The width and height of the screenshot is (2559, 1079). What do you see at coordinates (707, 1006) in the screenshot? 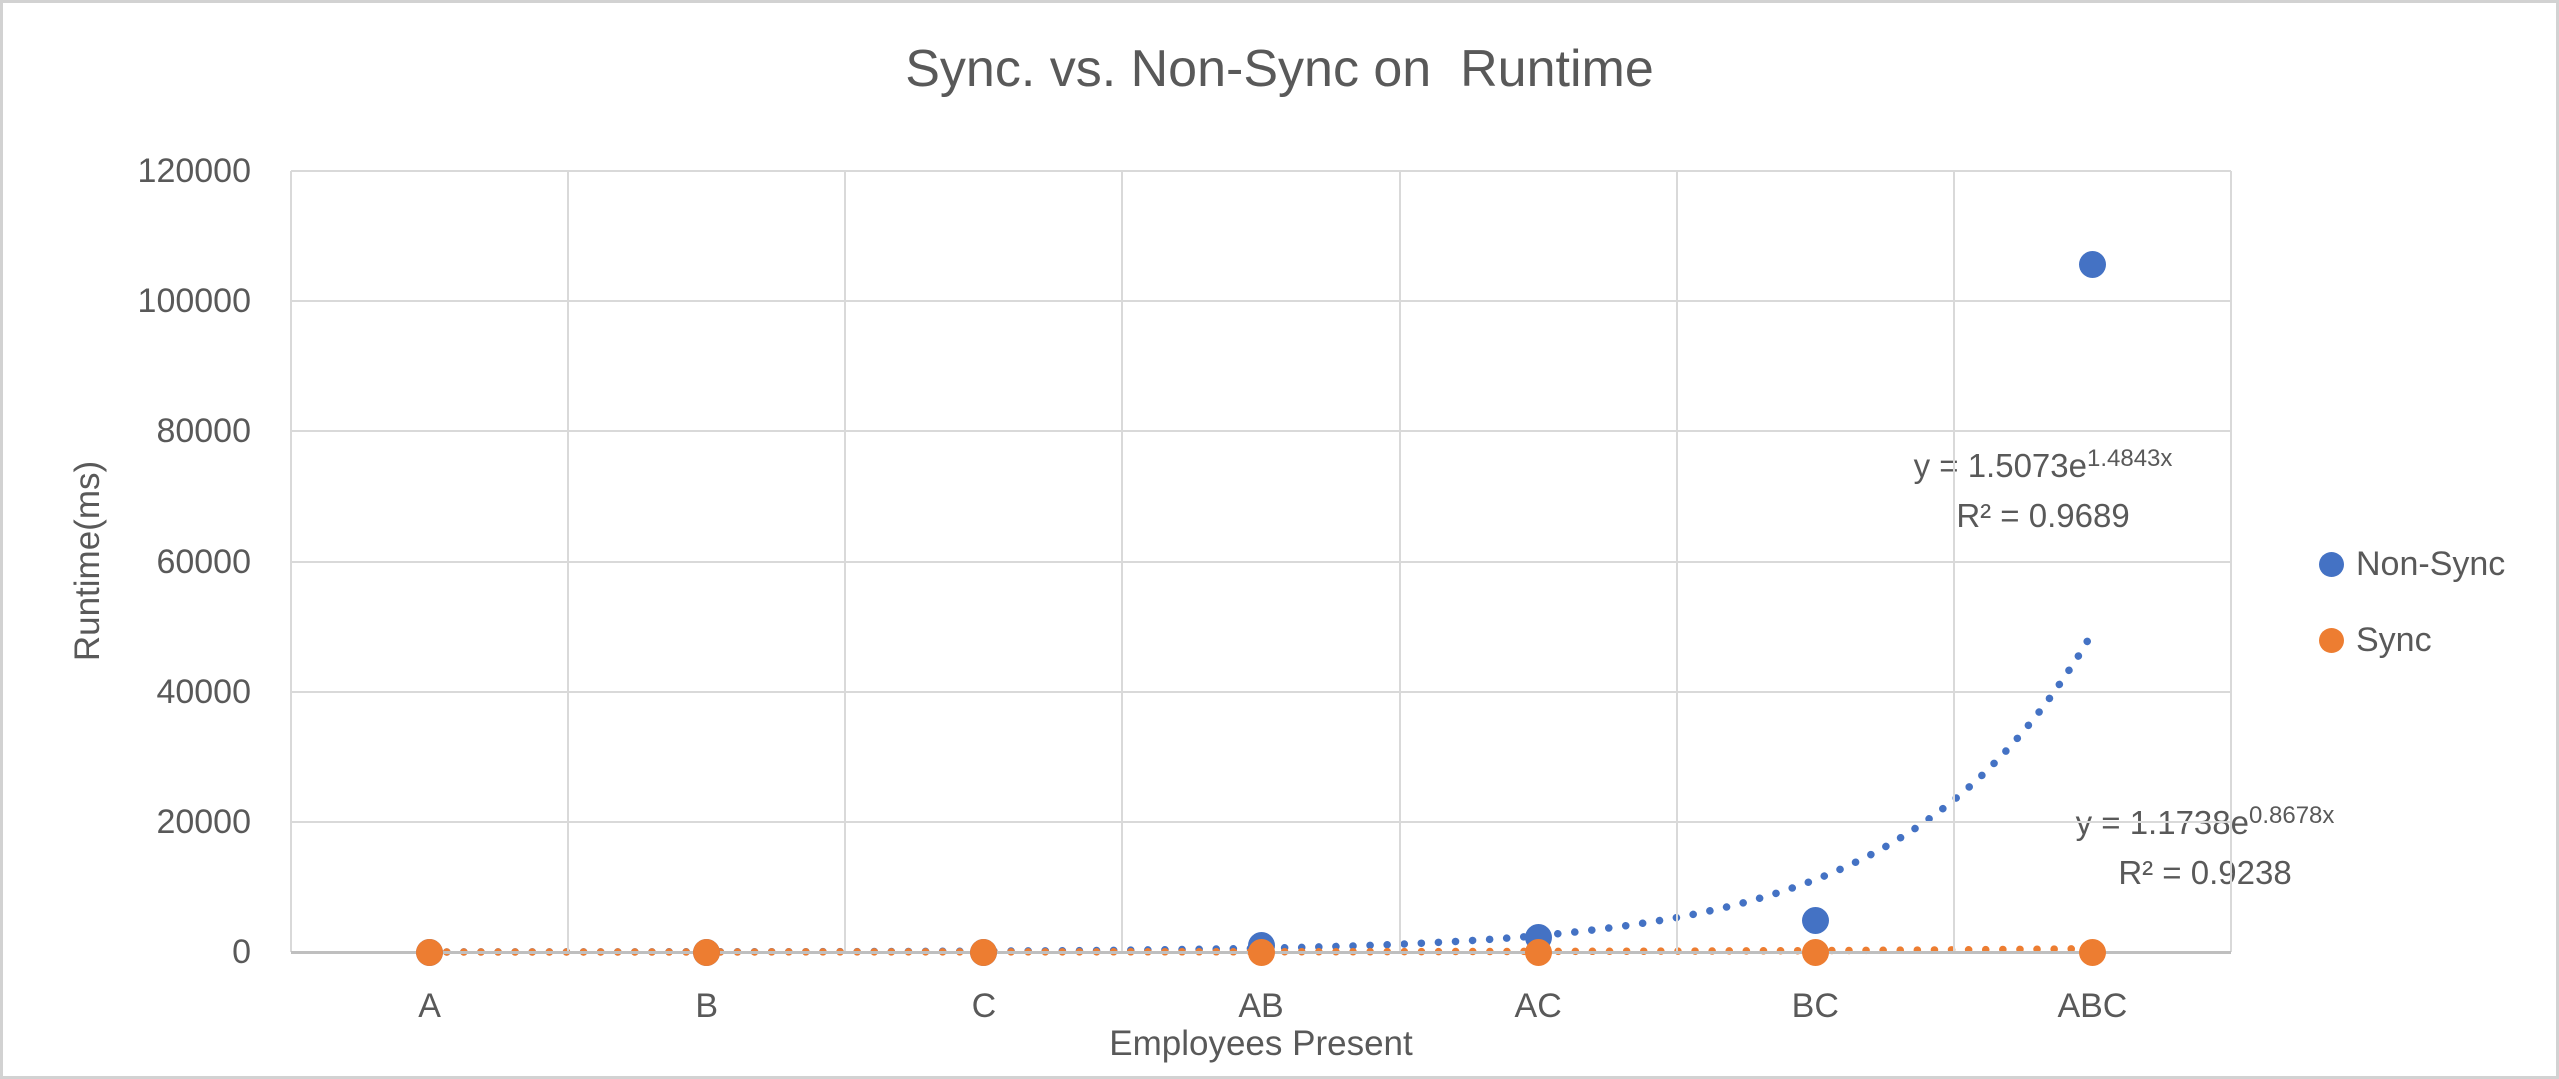
I see `x-axis-category-label: B` at bounding box center [707, 1006].